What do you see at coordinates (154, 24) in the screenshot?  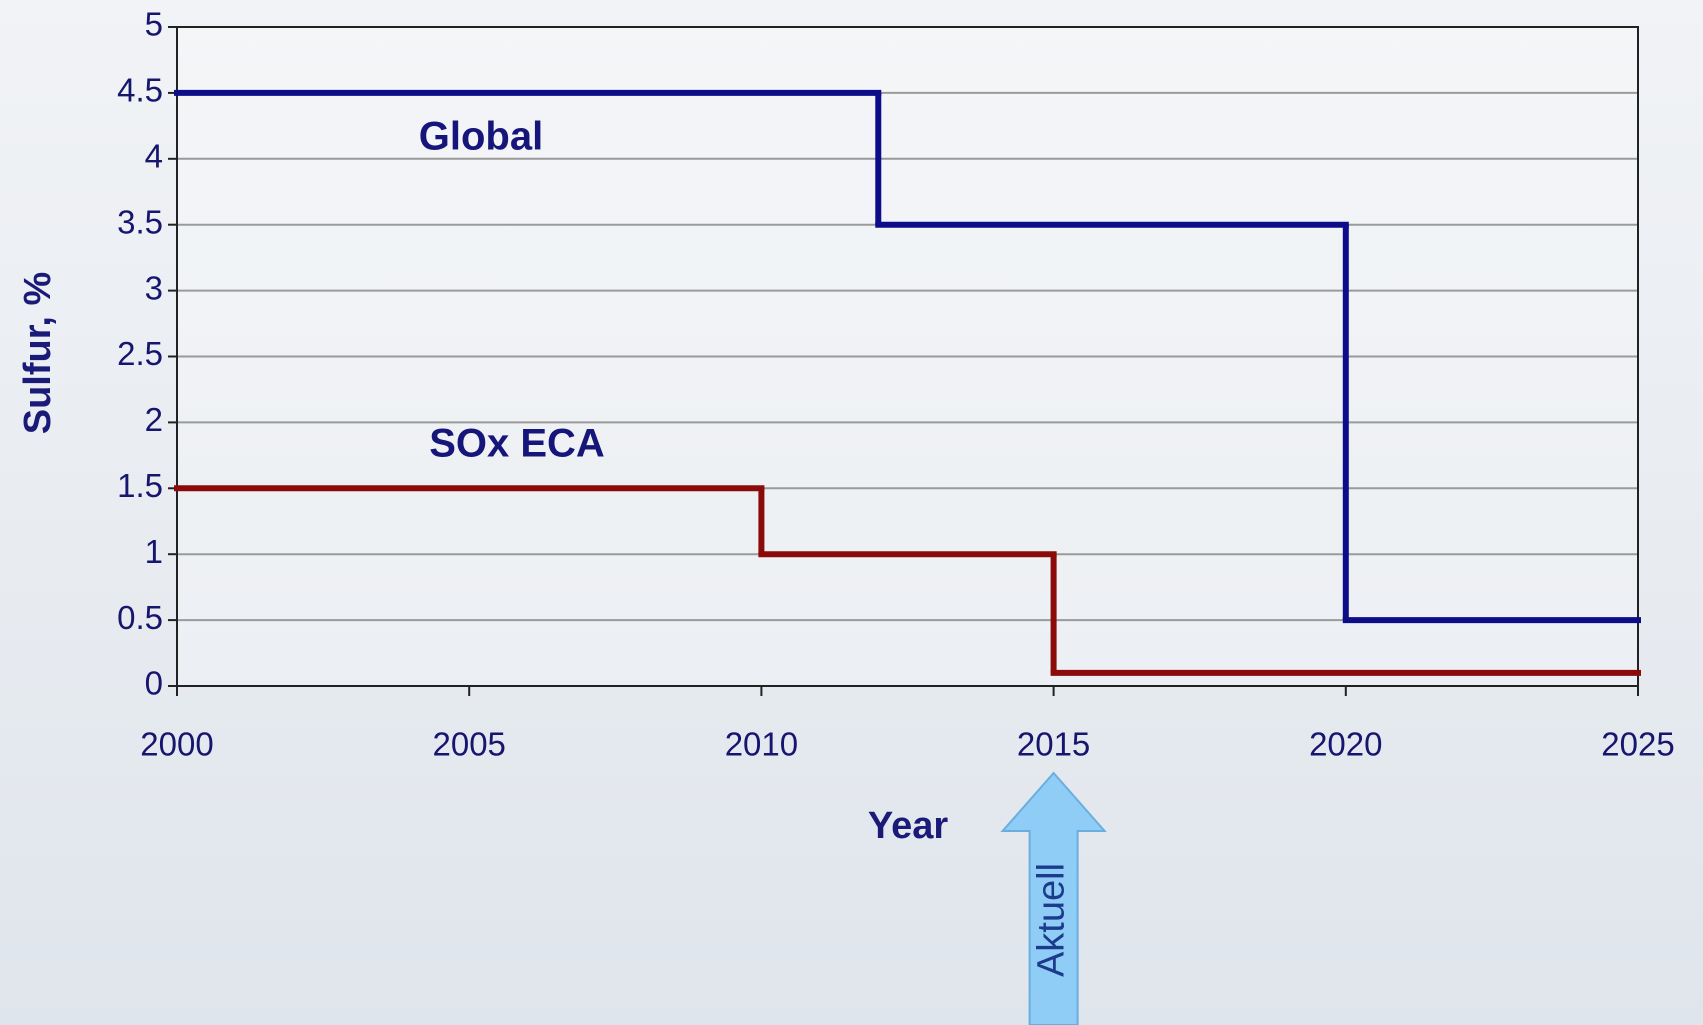 I see `y-tick-label: 5` at bounding box center [154, 24].